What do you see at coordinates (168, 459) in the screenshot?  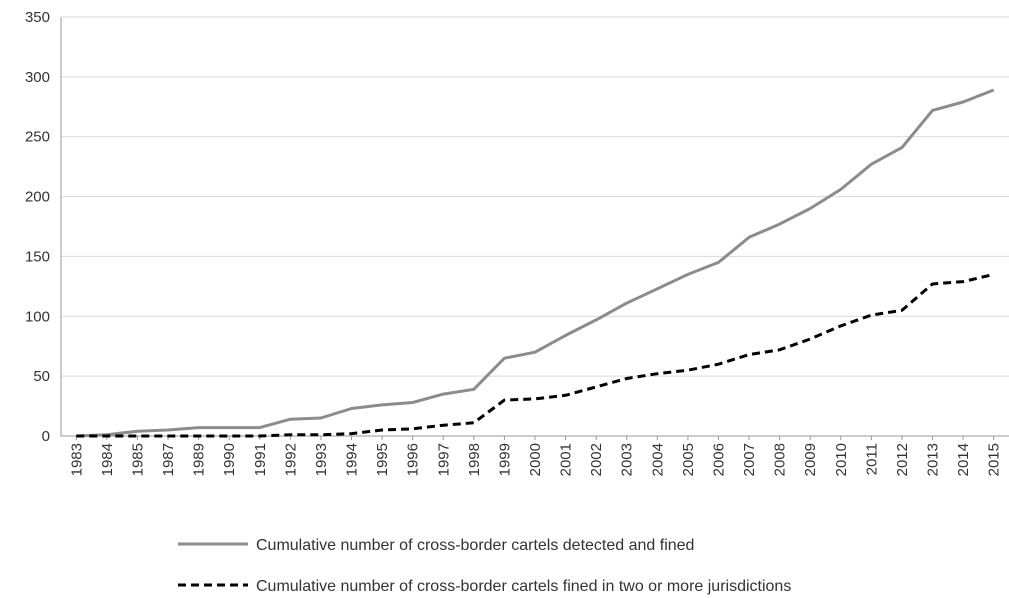 I see `x-tick-label-1987: 1987` at bounding box center [168, 459].